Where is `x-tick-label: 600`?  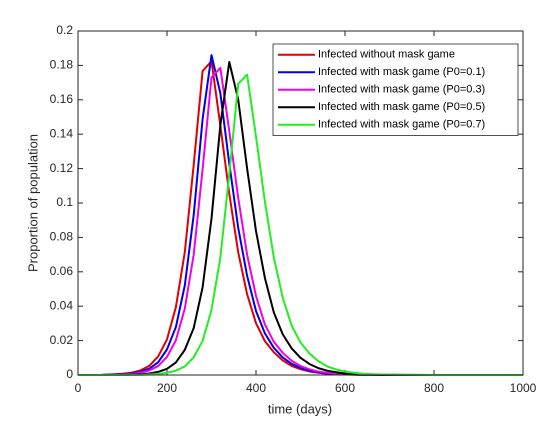
x-tick-label: 600 is located at coordinates (345, 388).